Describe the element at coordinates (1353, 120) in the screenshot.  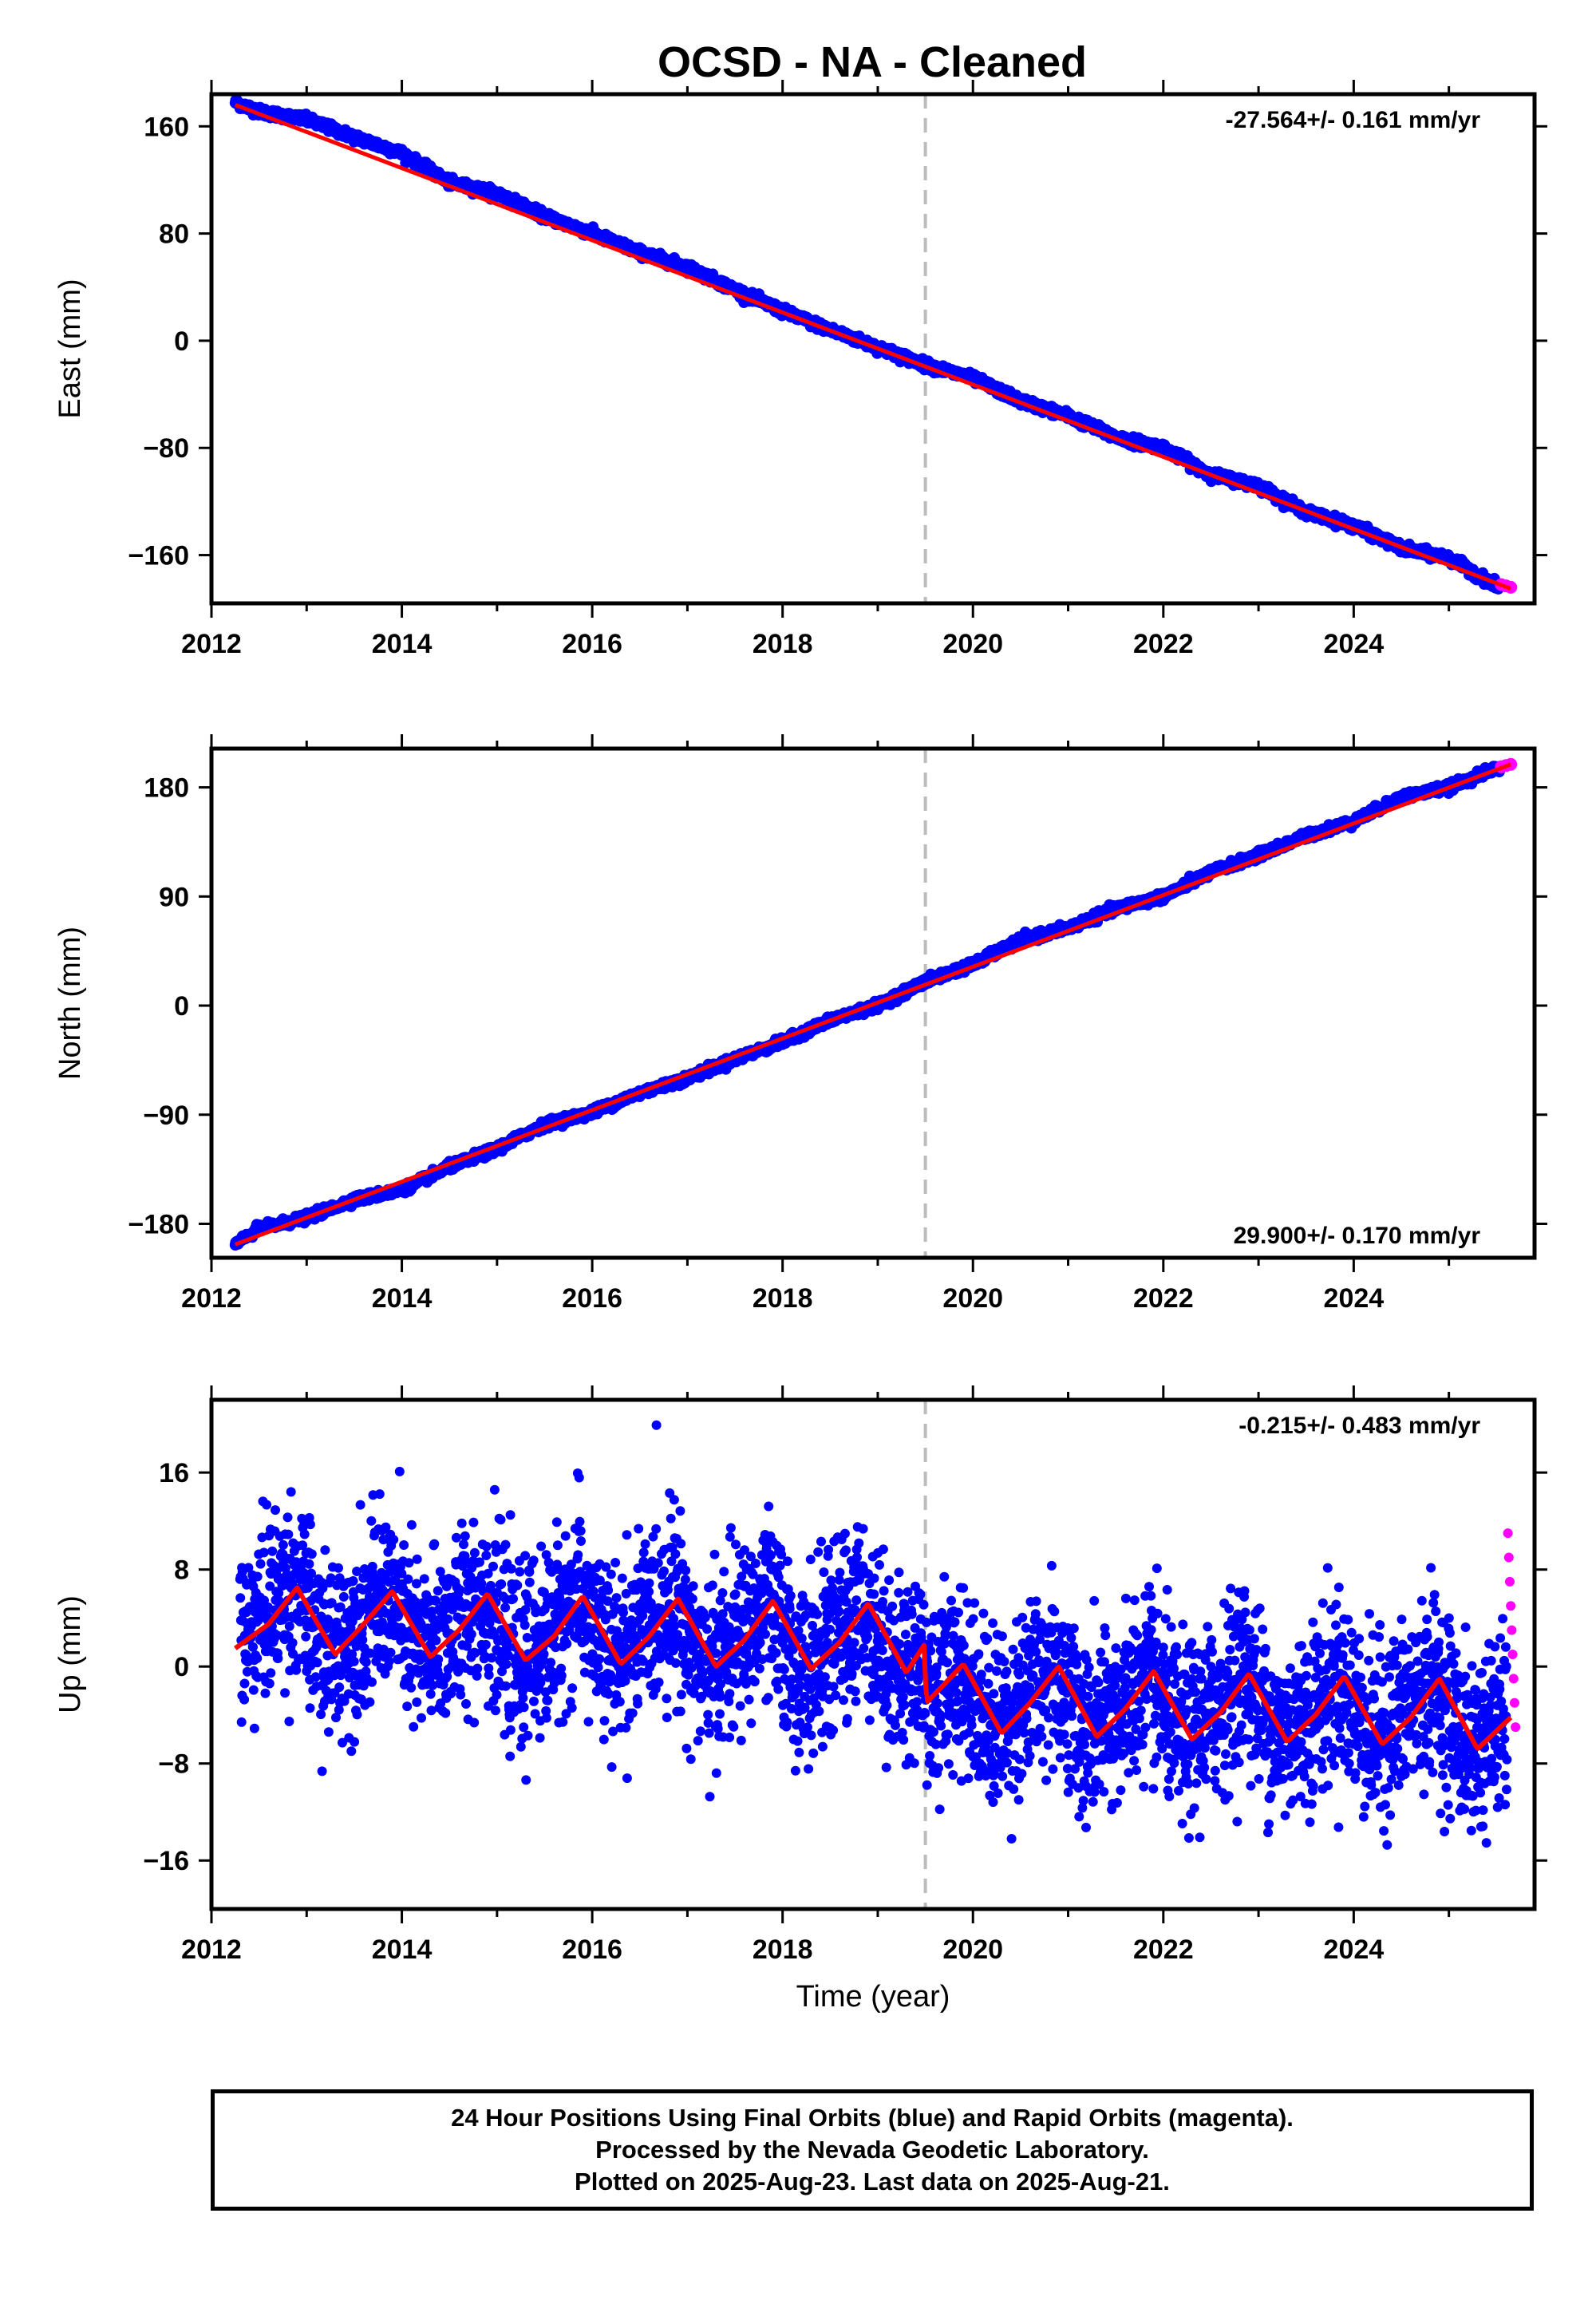
I see `velocity-rate-label: -27.564+/- 0.161 mm/yr` at that location.